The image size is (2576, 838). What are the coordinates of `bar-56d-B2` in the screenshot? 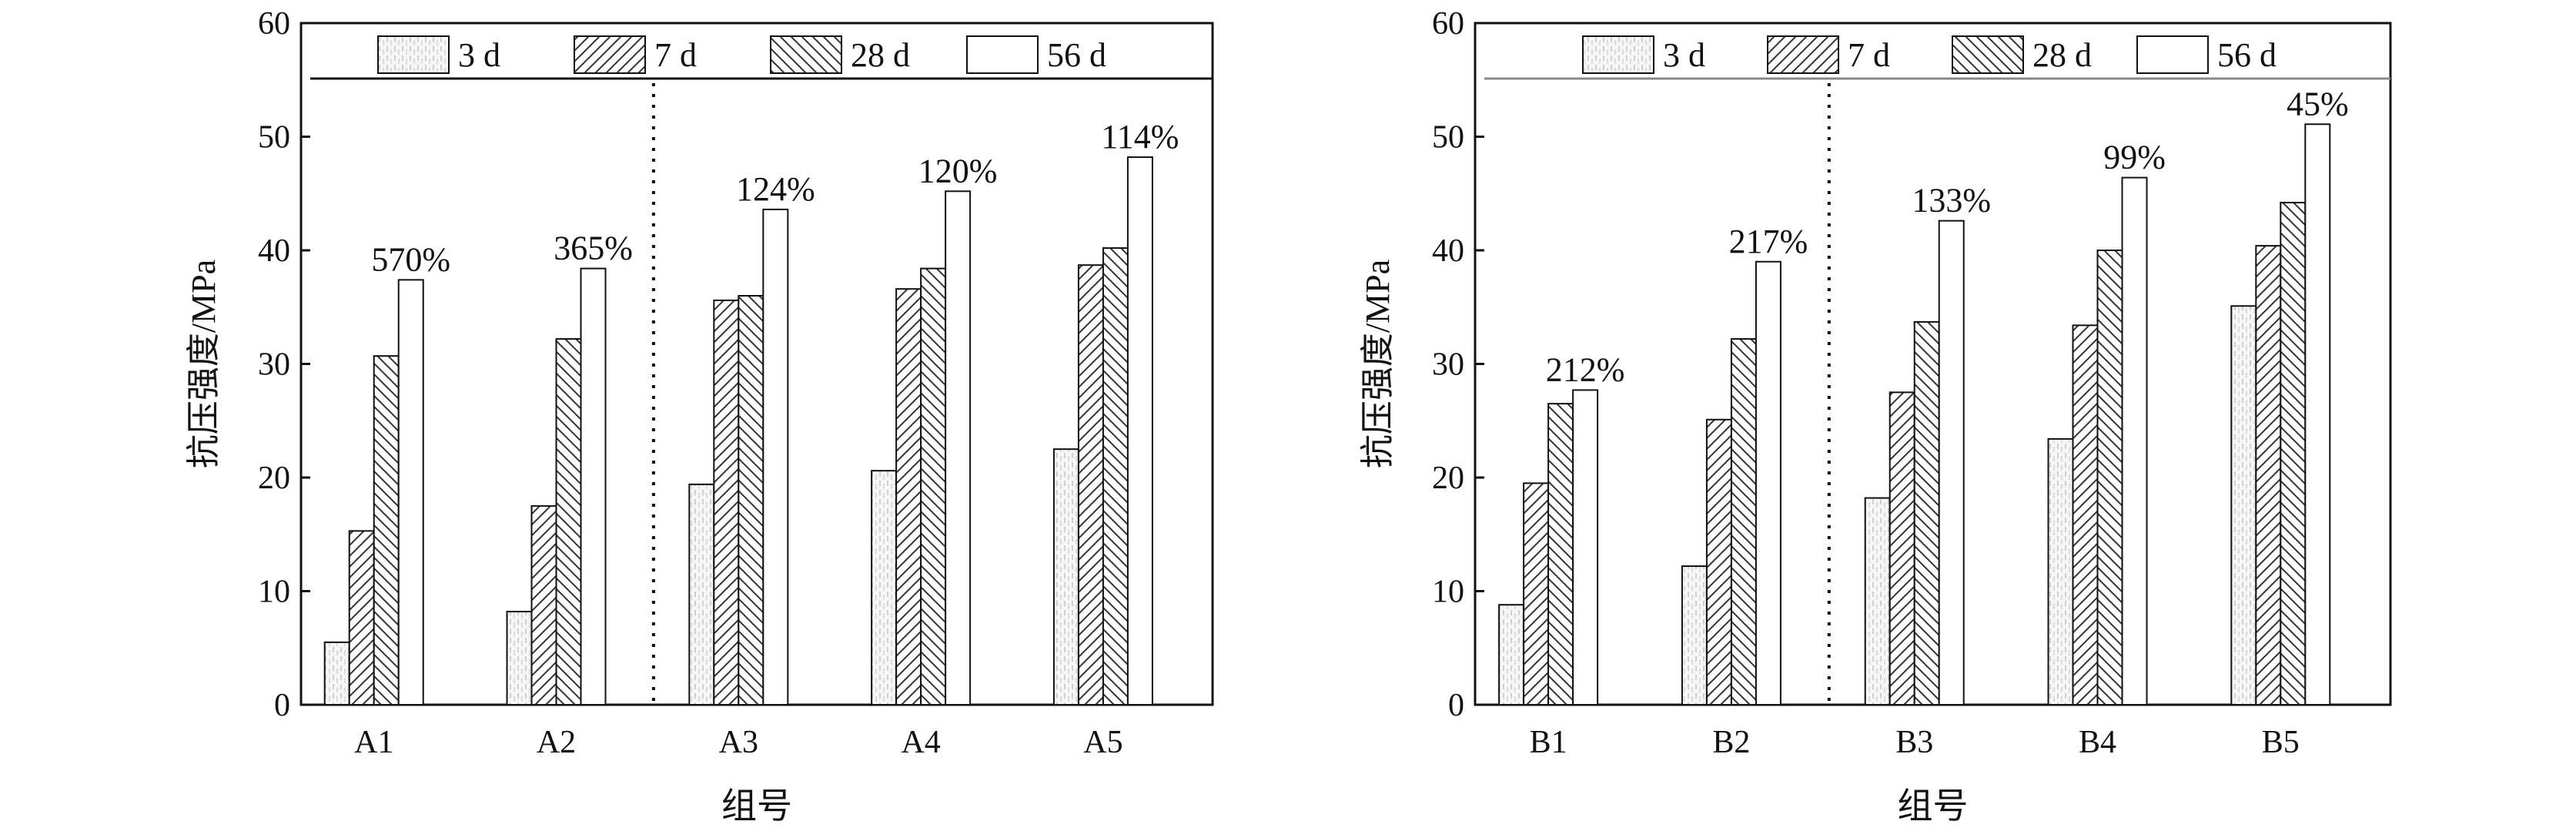 It's located at (1768, 483).